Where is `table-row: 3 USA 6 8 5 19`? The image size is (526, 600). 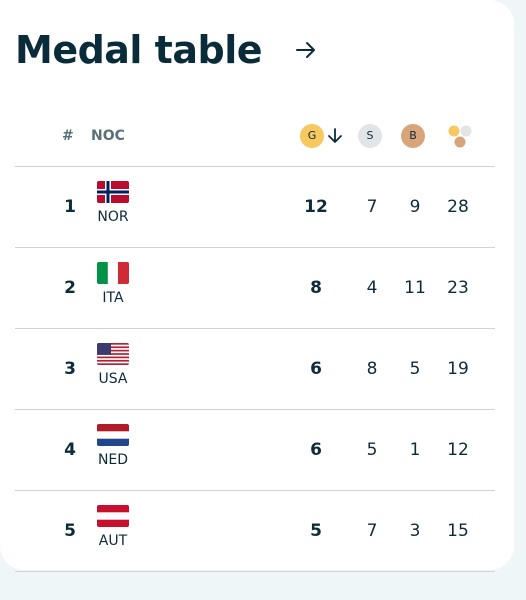 table-row: 3 USA 6 8 5 19 is located at coordinates (255, 369).